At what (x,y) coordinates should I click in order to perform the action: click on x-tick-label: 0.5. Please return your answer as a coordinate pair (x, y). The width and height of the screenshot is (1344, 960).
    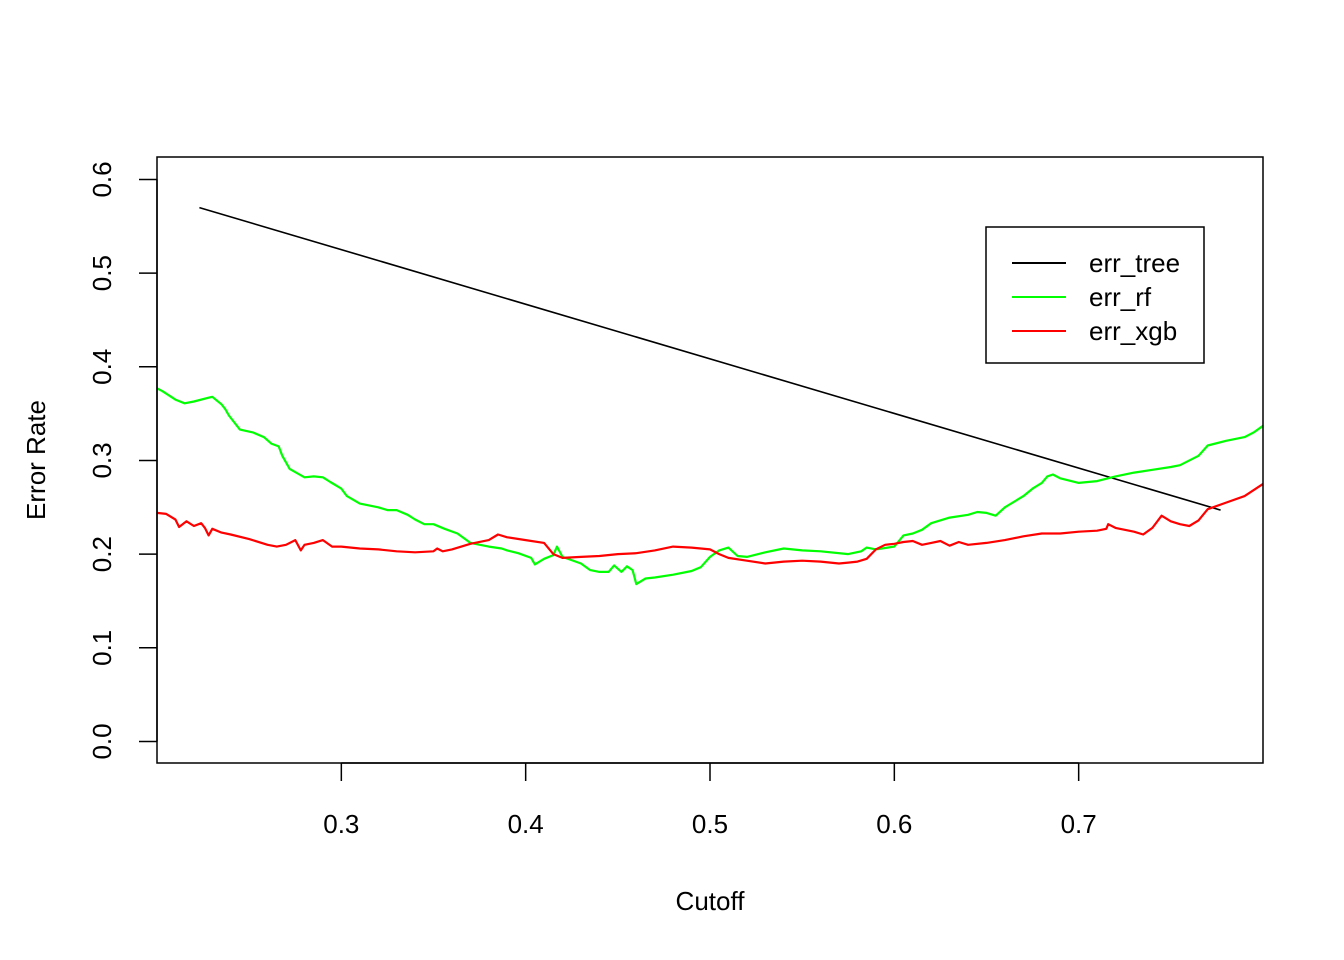
    Looking at the image, I should click on (710, 824).